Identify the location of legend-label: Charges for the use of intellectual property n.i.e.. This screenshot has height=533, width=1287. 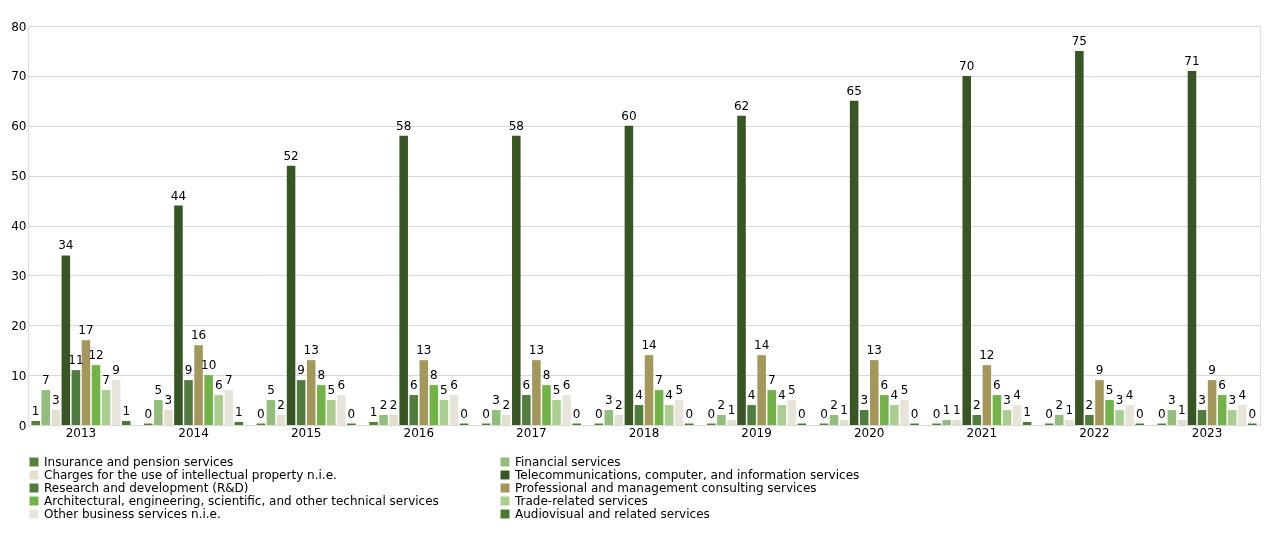
(190, 475).